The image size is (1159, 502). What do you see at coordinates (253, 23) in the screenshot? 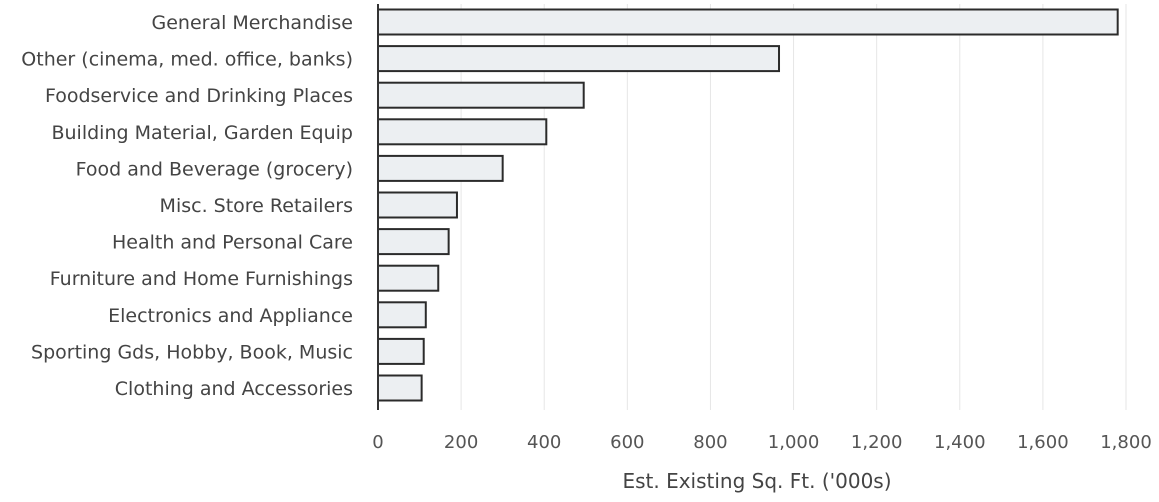
I see `category-label: General Merchandise` at bounding box center [253, 23].